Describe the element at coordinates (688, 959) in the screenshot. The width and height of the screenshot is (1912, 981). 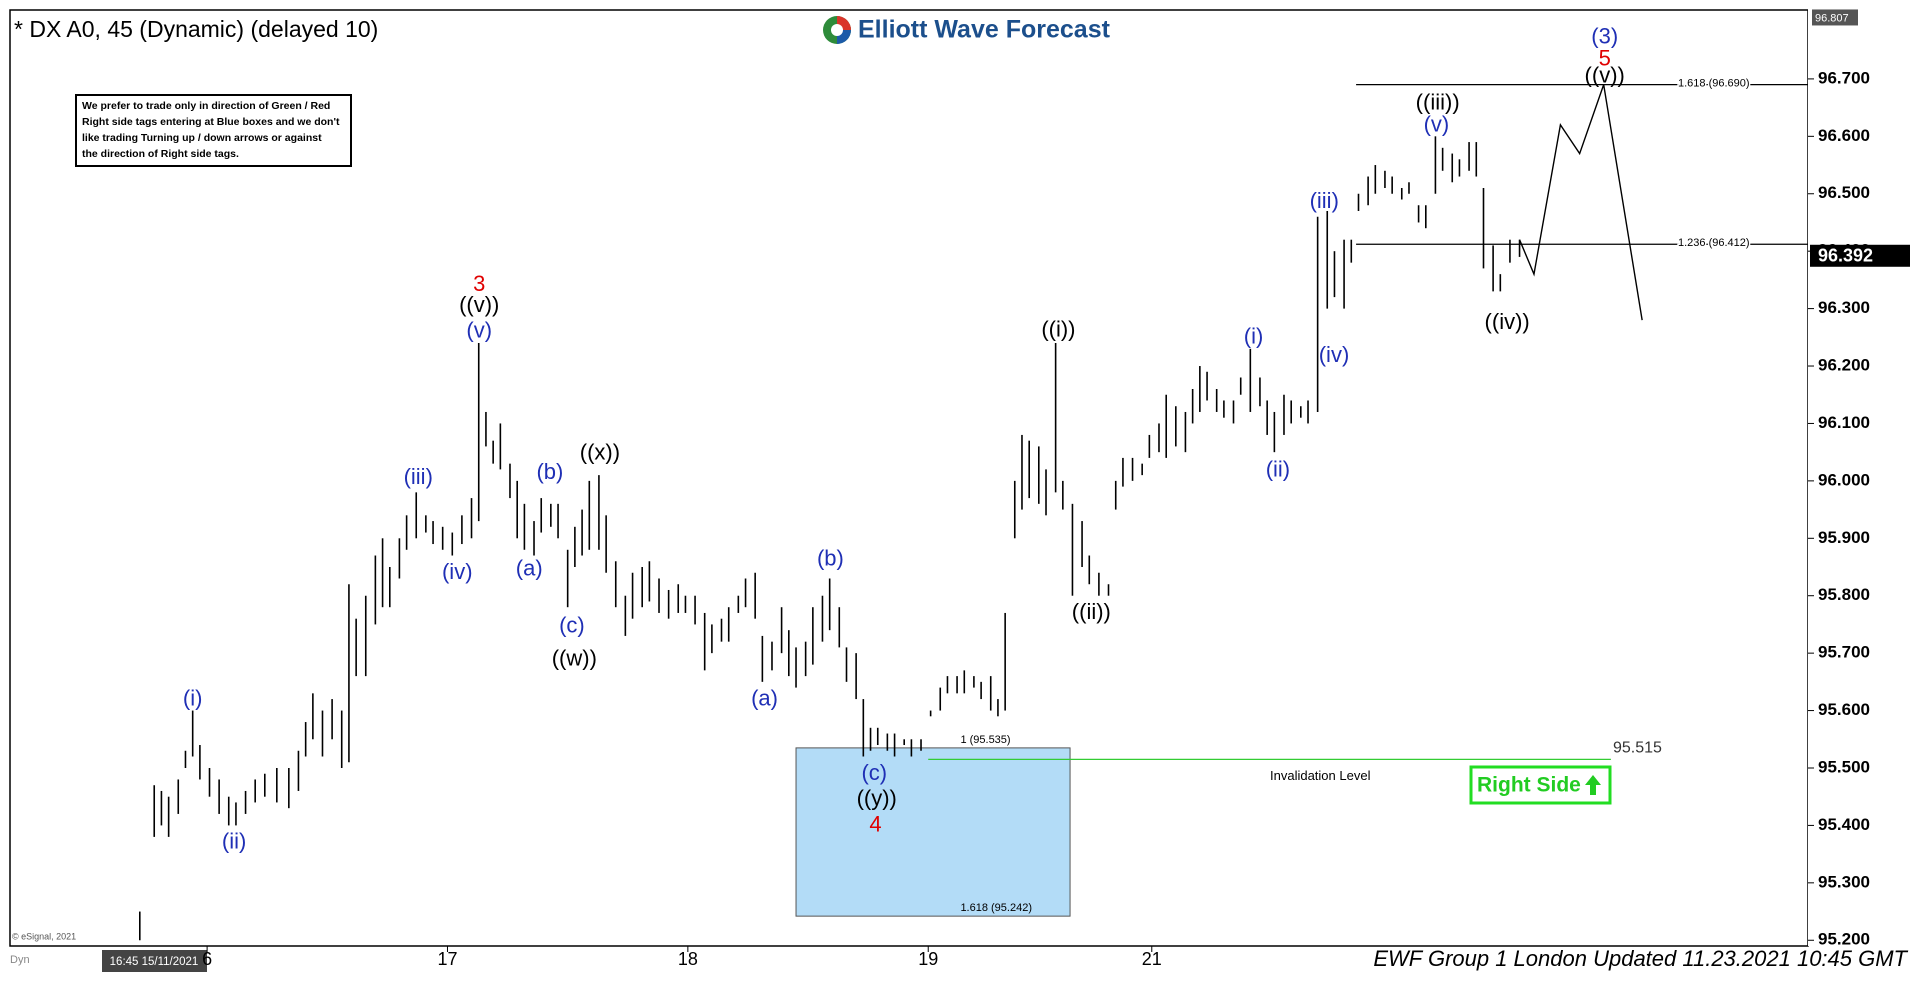
I see `x-tick-label: 18` at that location.